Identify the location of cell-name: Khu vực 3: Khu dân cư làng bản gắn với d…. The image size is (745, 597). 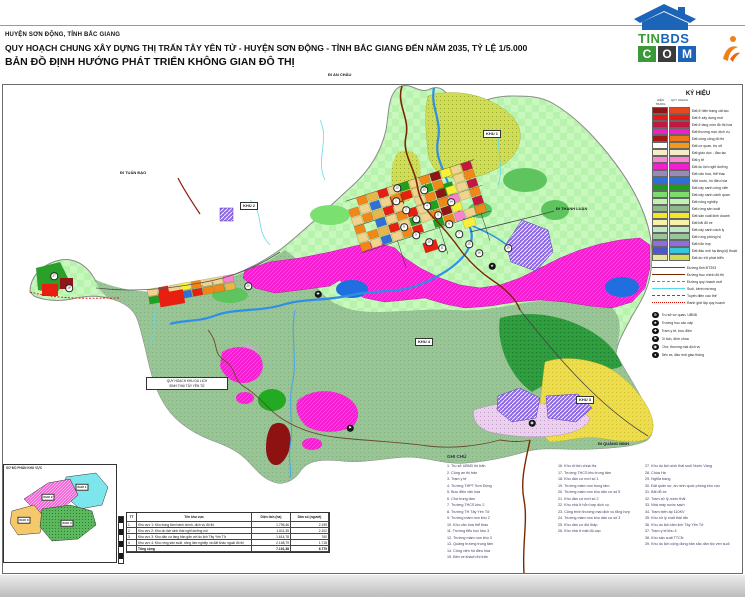
(194, 537).